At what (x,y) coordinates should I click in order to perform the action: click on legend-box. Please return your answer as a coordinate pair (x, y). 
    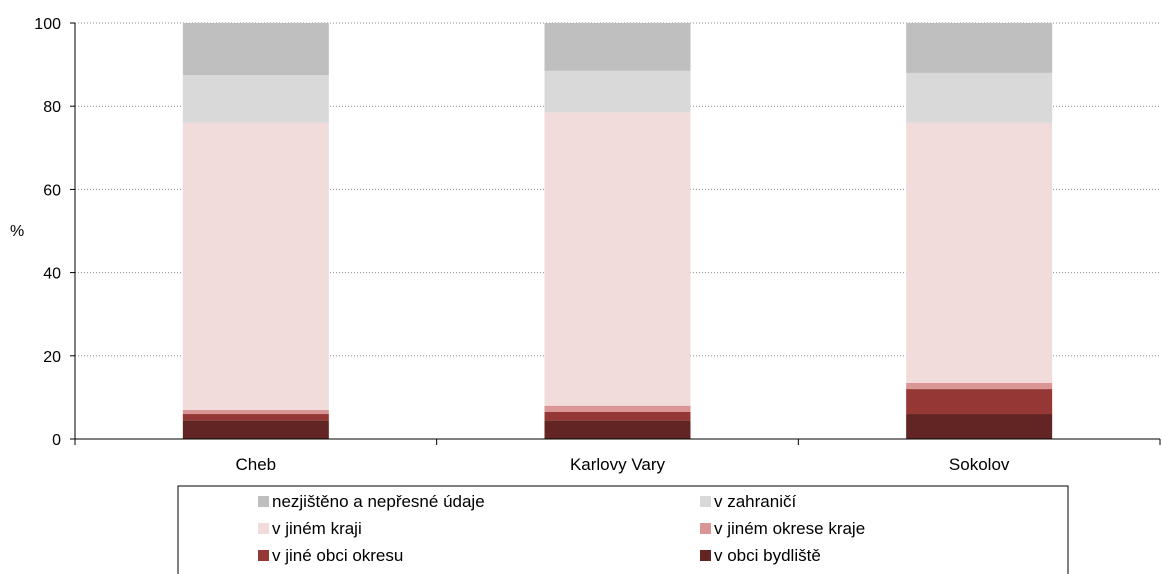
    Looking at the image, I should click on (623, 529).